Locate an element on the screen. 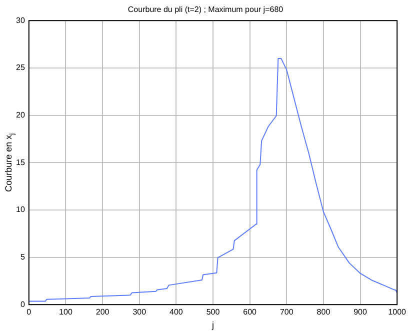 This screenshot has height=331, width=409. x-tick-label: 0 is located at coordinates (29, 312).